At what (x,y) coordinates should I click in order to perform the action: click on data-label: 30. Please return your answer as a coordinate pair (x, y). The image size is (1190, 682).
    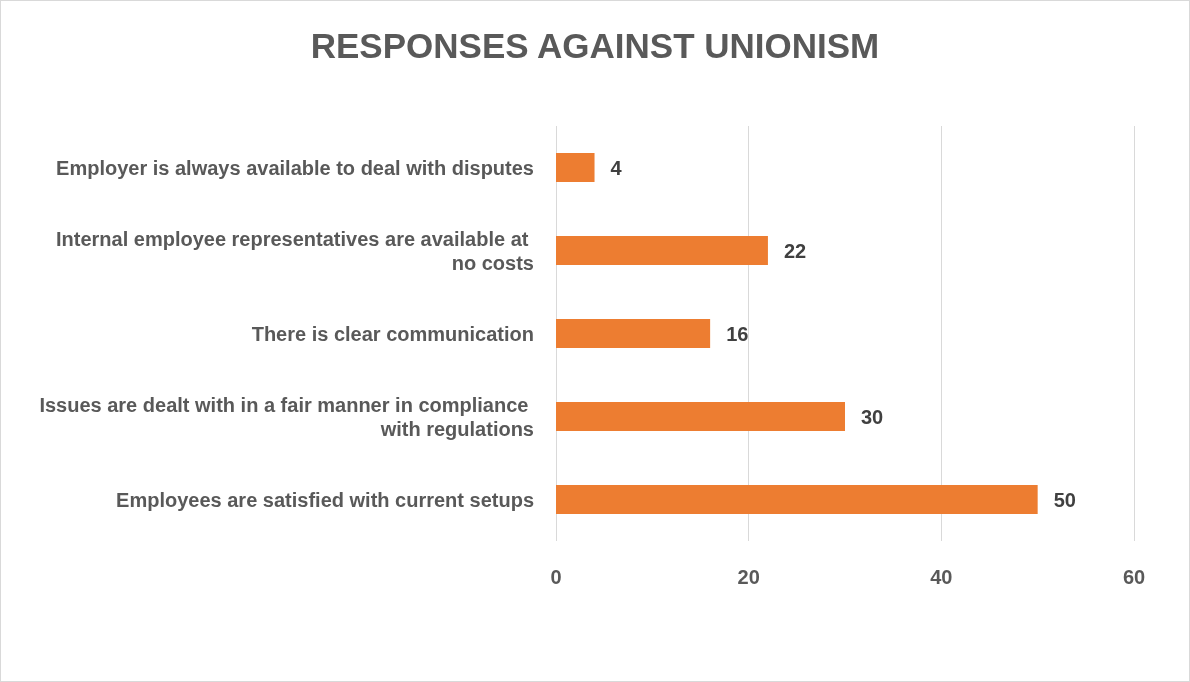
    Looking at the image, I should click on (872, 416).